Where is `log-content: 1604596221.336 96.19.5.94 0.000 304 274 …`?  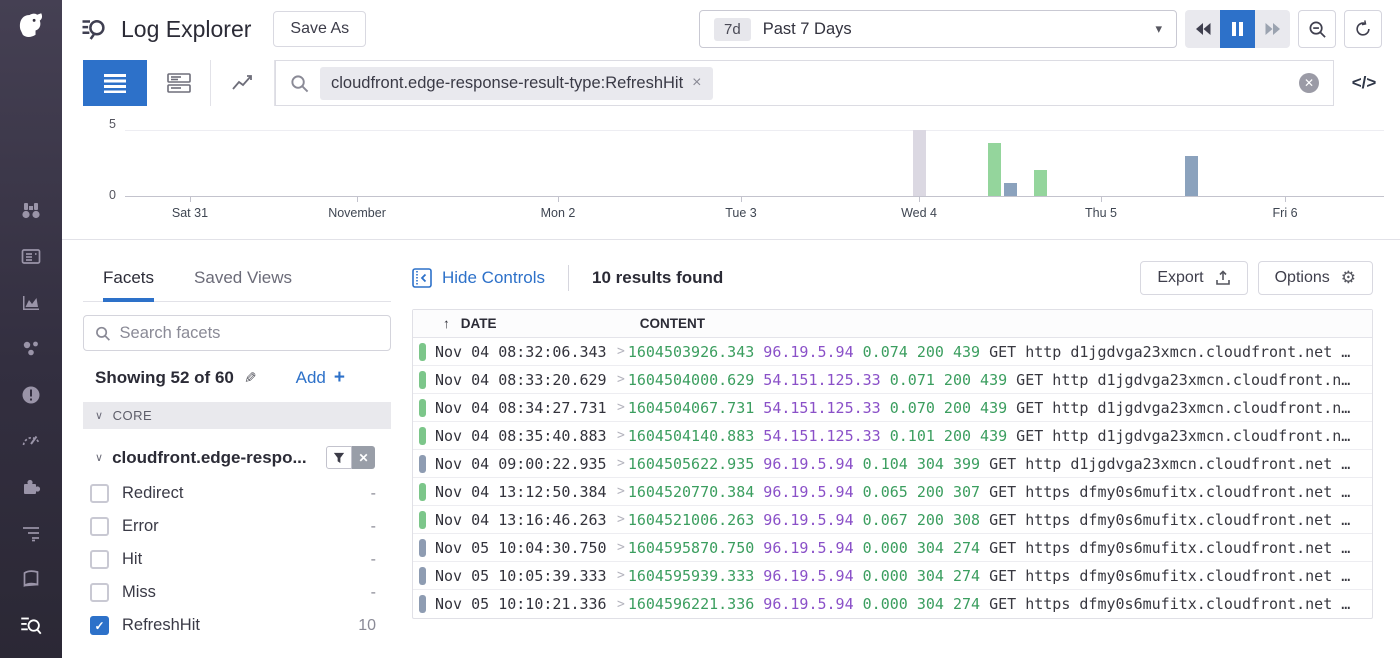
log-content: 1604596221.336 96.19.5.94 0.000 304 274 … is located at coordinates (989, 604).